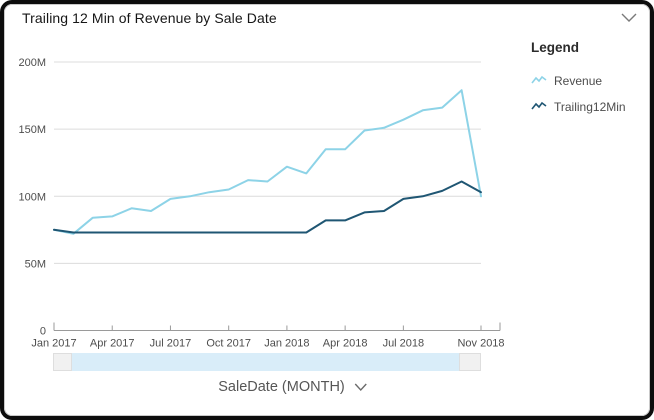  What do you see at coordinates (149, 18) in the screenshot?
I see `chart-title: Trailing 12 Min of Revenue by Sale Date` at bounding box center [149, 18].